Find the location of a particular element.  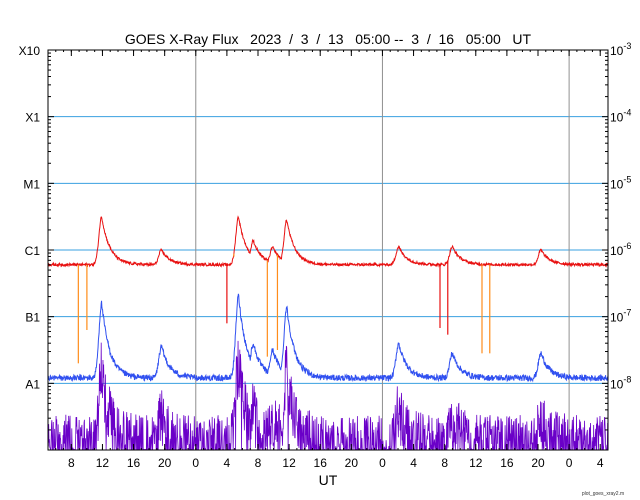

y-left-tick-label: C1 is located at coordinates (33, 251).